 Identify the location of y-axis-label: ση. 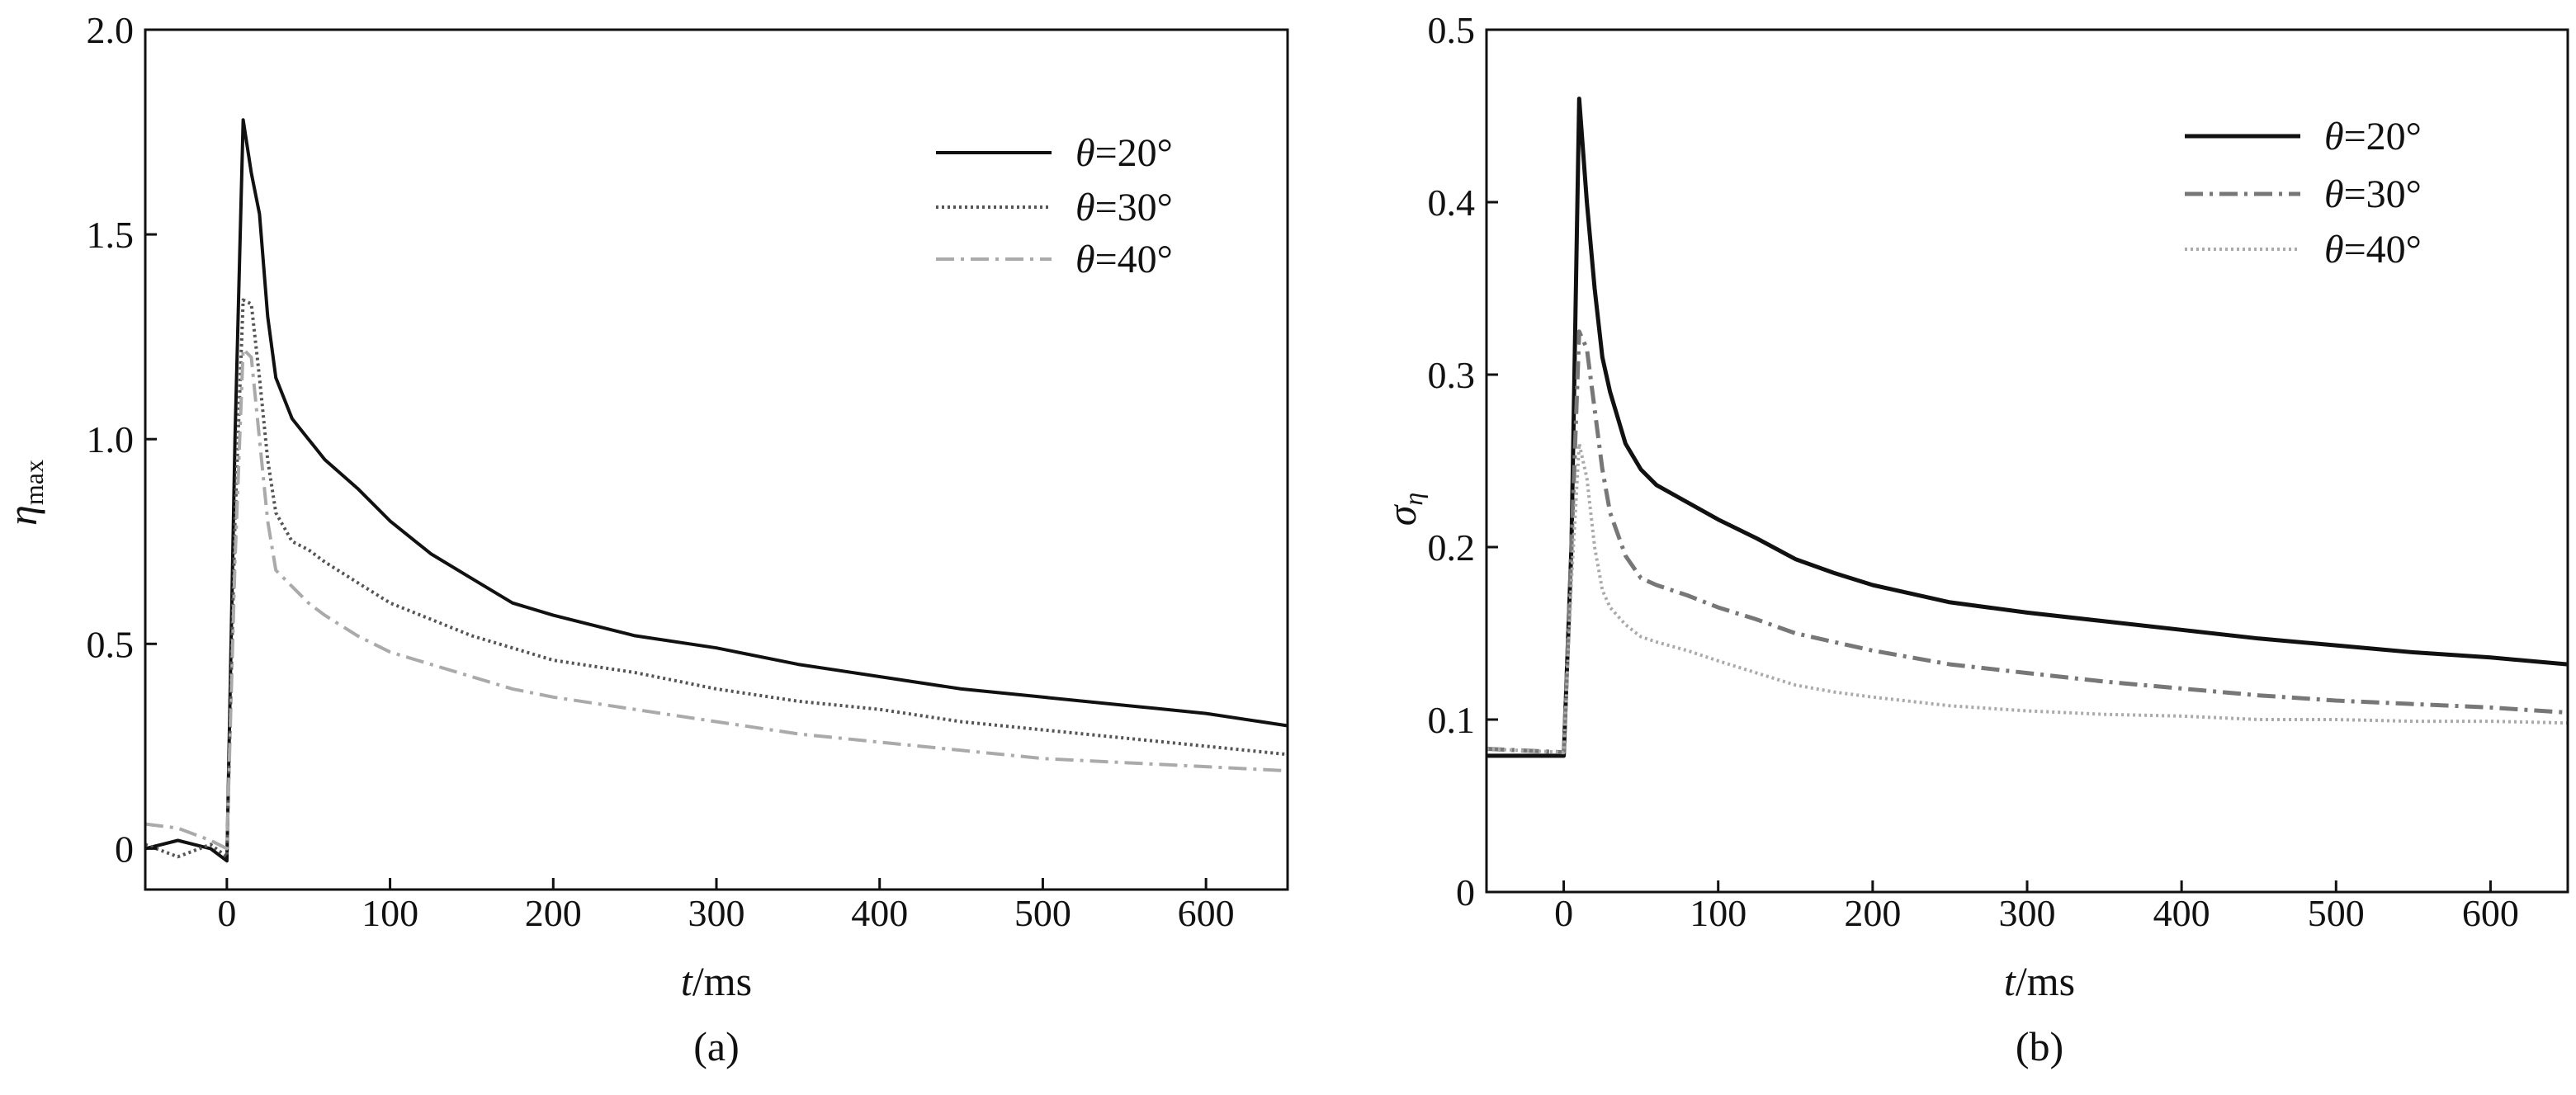
(1403, 509).